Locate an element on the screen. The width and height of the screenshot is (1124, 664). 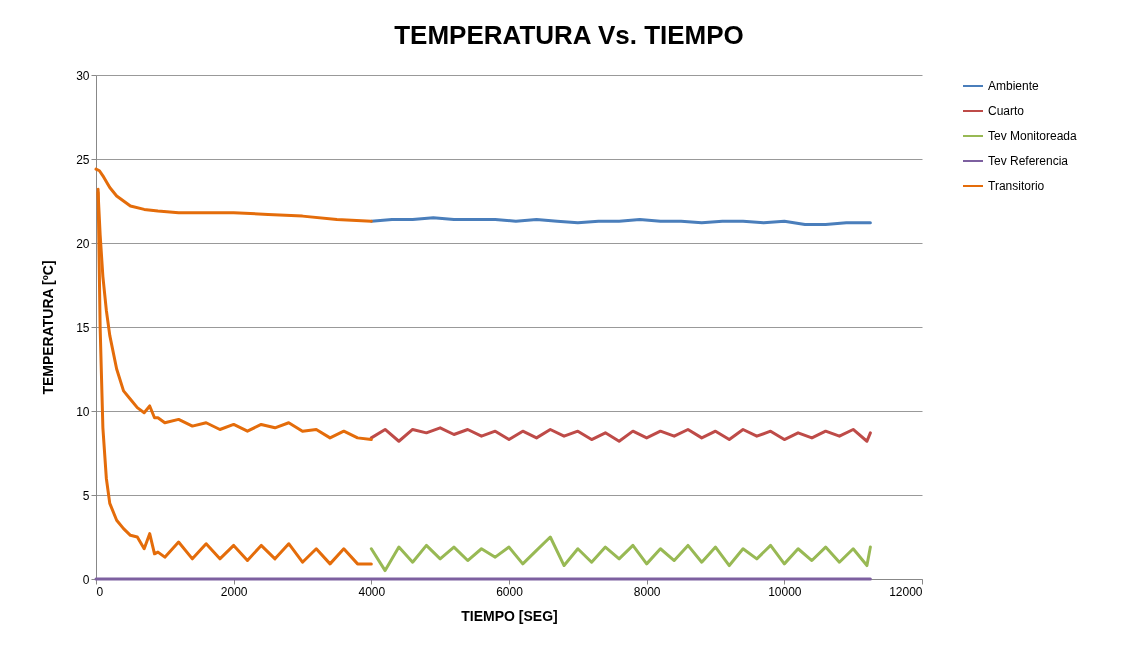
legend-label: Ambiente is located at coordinates (1014, 86).